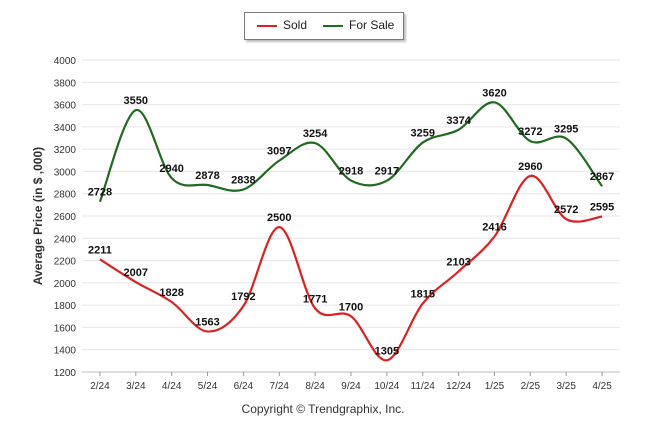 The height and width of the screenshot is (434, 646). Describe the element at coordinates (333, 25) in the screenshot. I see `legend-swatch-for-sale` at that location.